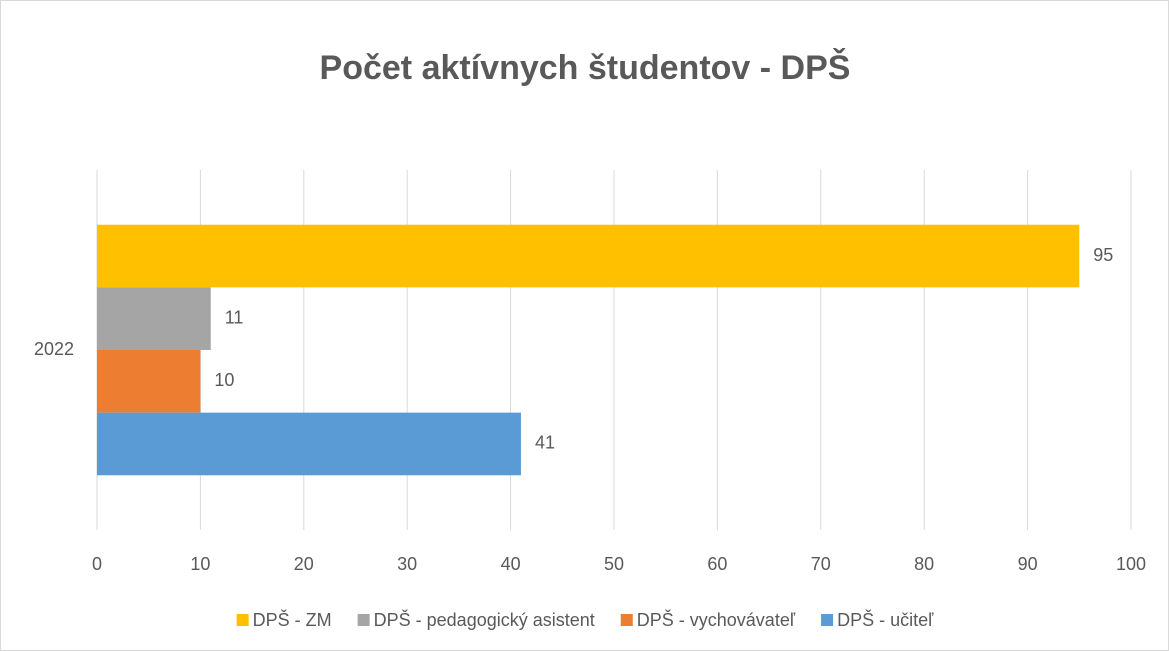  What do you see at coordinates (484, 619) in the screenshot?
I see `legend-label: DPŠ - pedagogický asistent` at bounding box center [484, 619].